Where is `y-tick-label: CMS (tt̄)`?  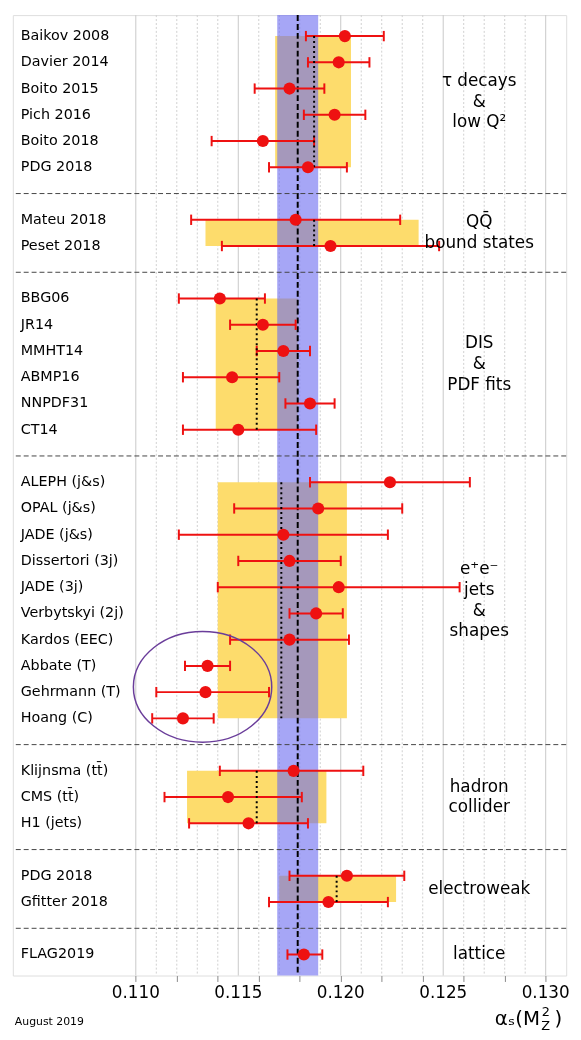 y-tick-label: CMS (tt̄) is located at coordinates (50, 796).